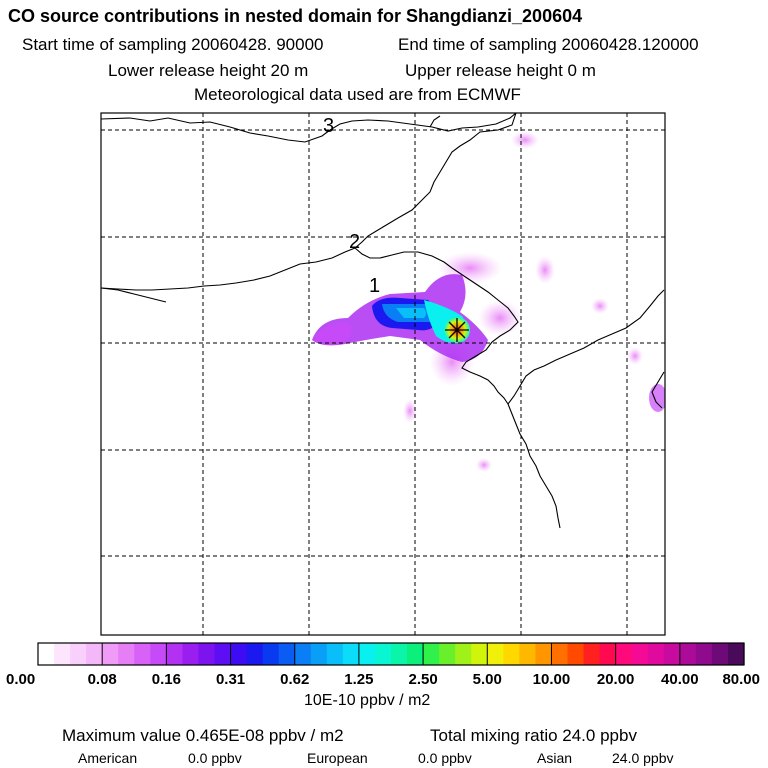  I want to click on colorbar-tick-label: 0.16, so click(166, 679).